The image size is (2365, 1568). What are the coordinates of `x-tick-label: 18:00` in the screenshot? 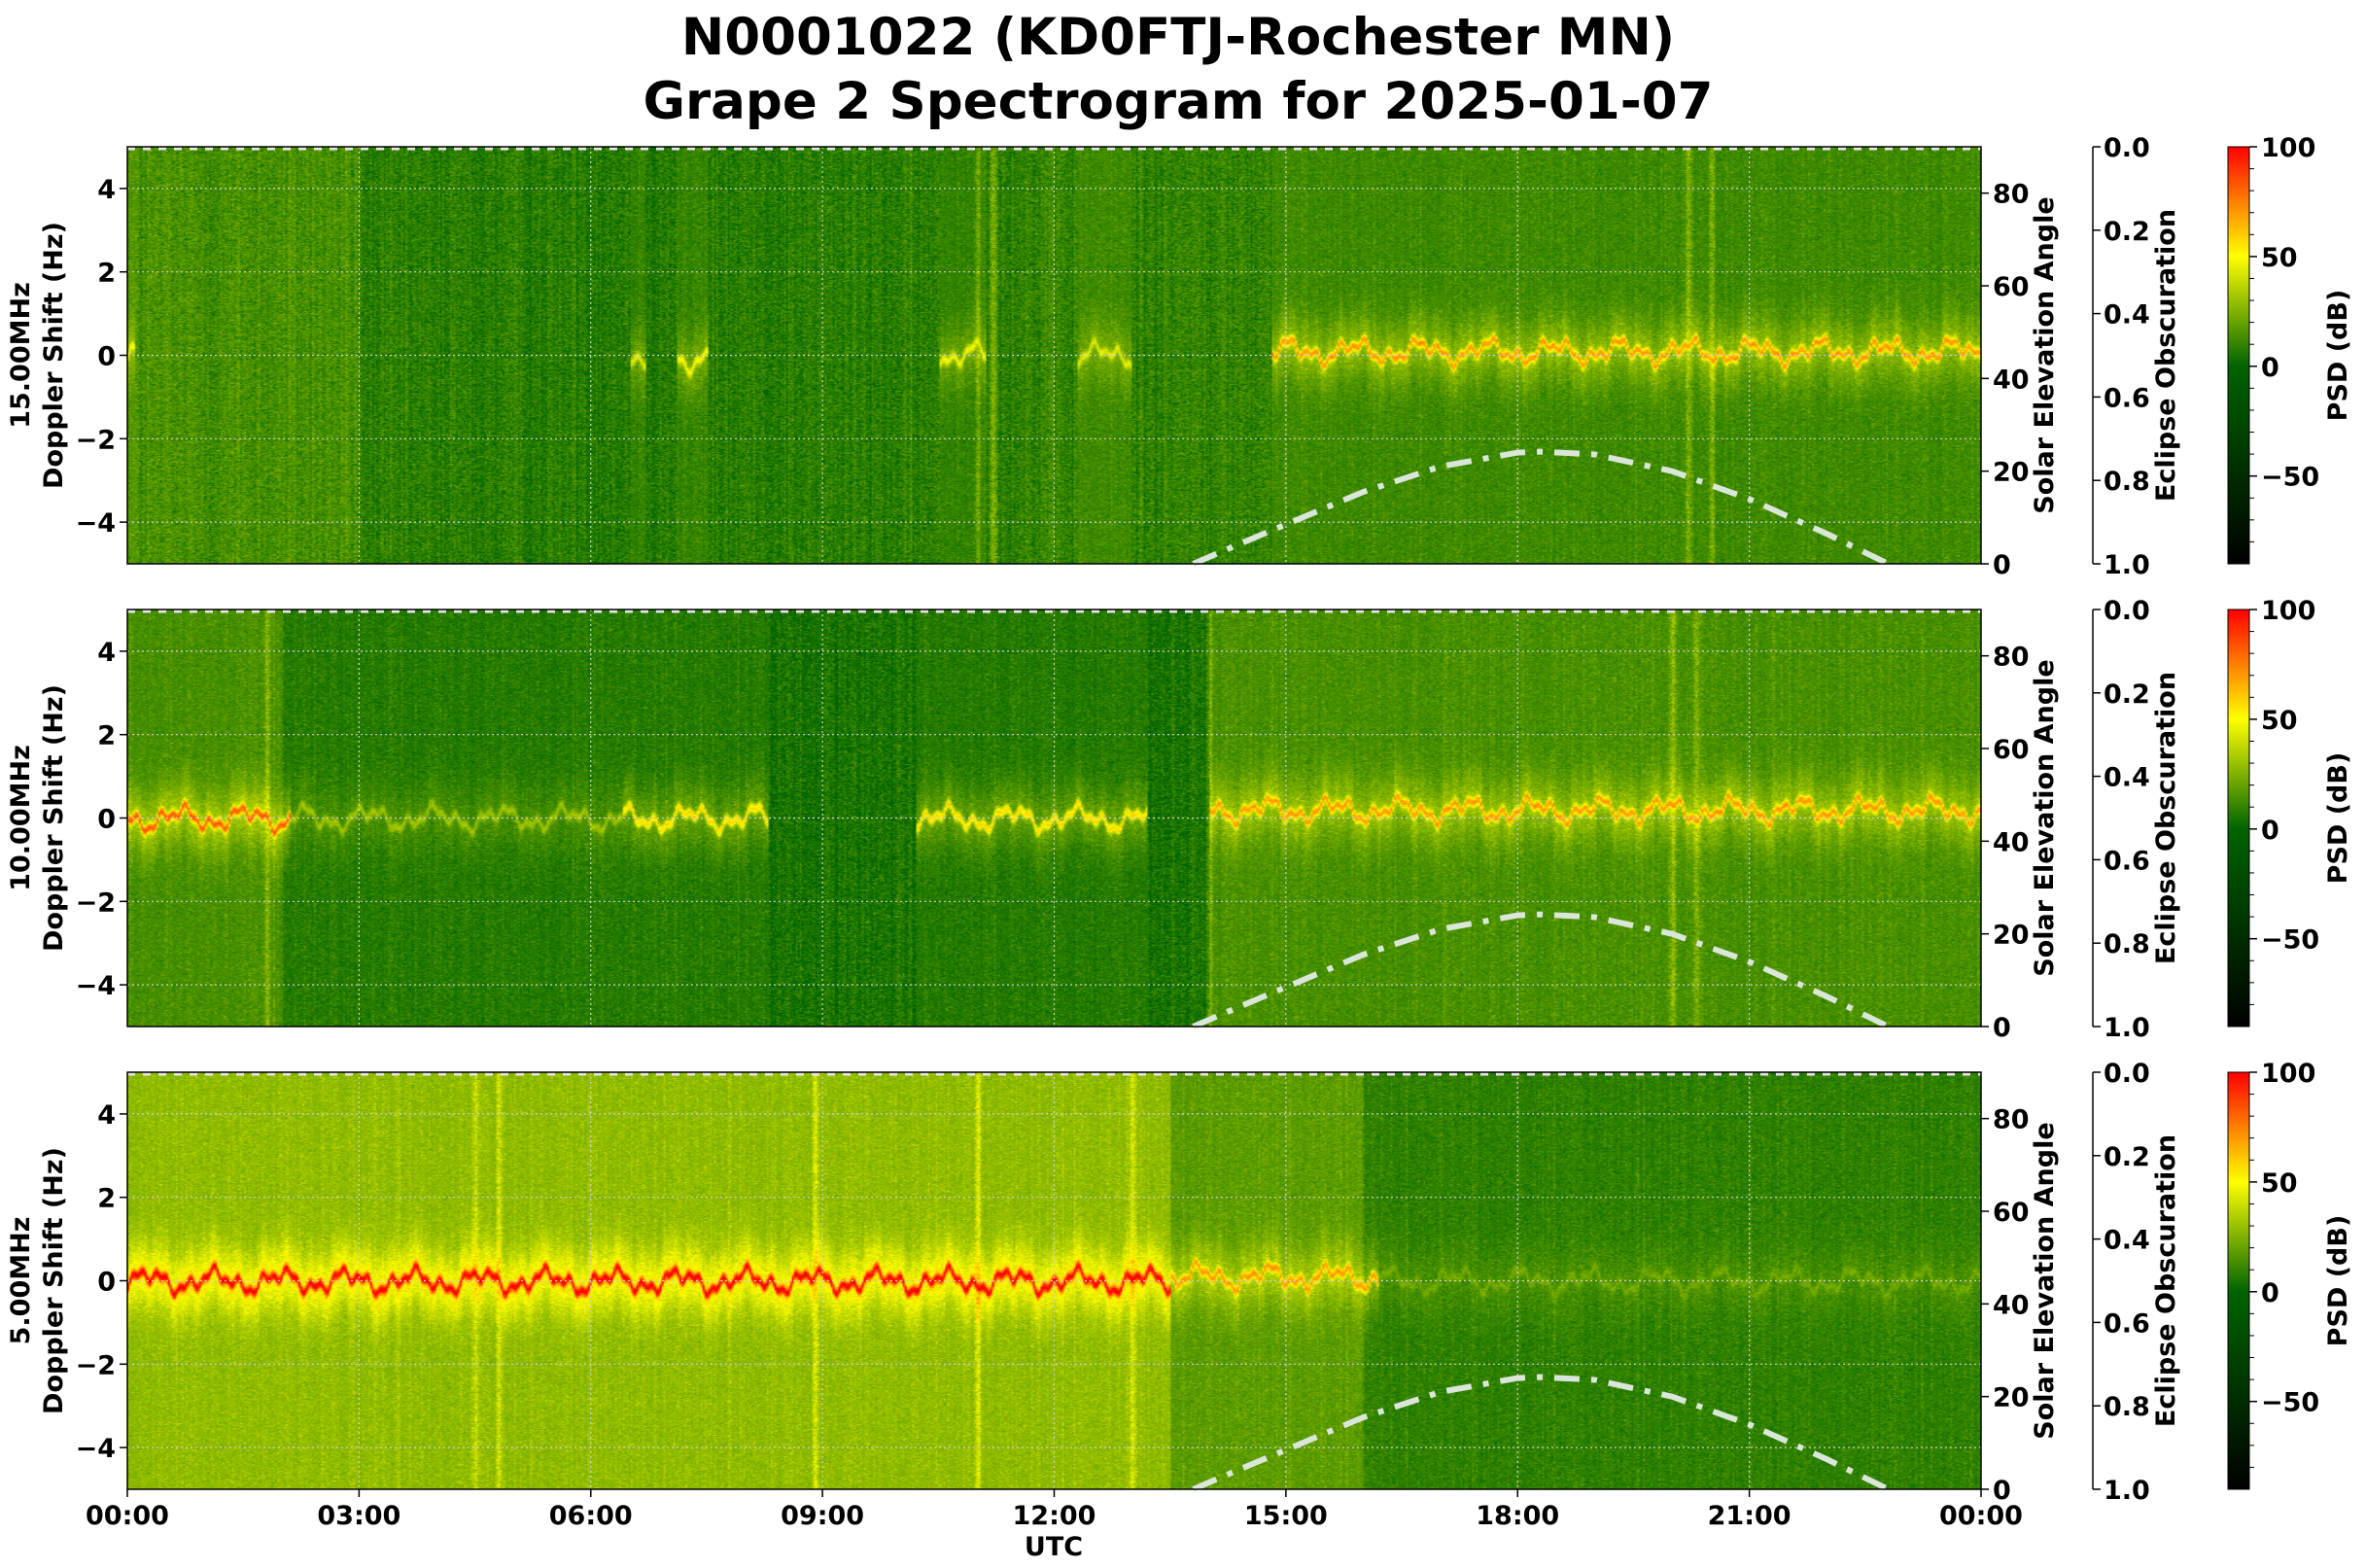 It's located at (1517, 1516).